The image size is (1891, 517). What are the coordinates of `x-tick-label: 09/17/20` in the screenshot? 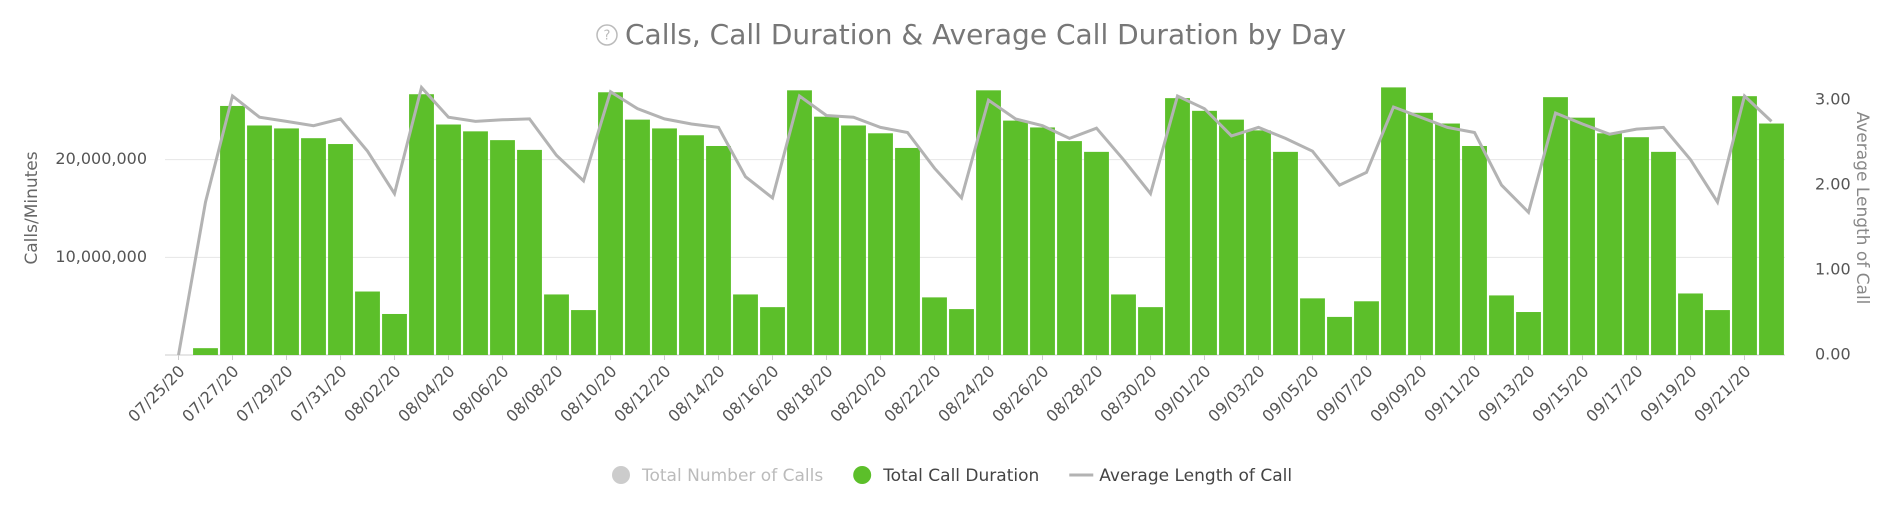 It's located at (1614, 394).